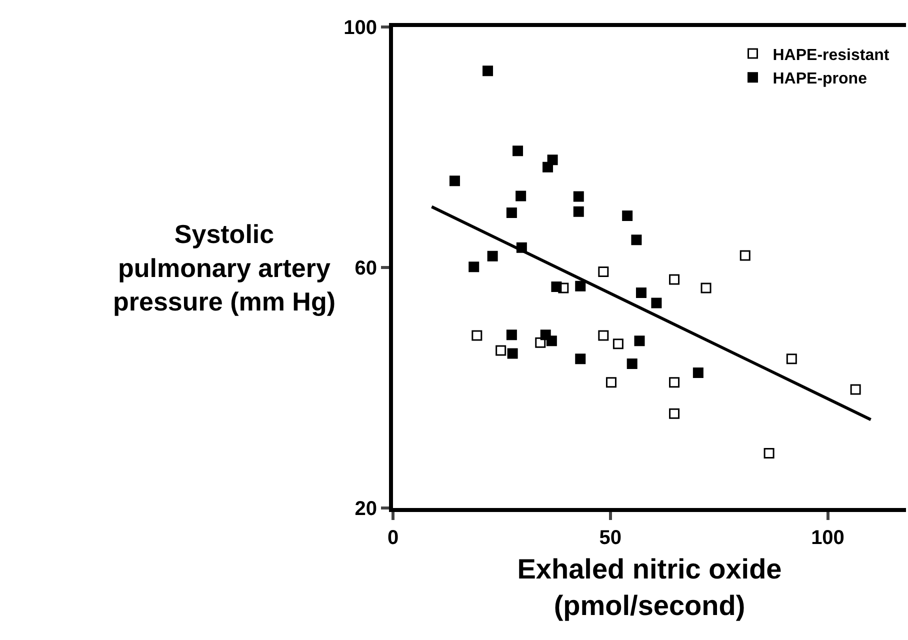 This screenshot has height=640, width=908. I want to click on x-axis-title: Exhaled nitric oxide (pmol/second), so click(649, 587).